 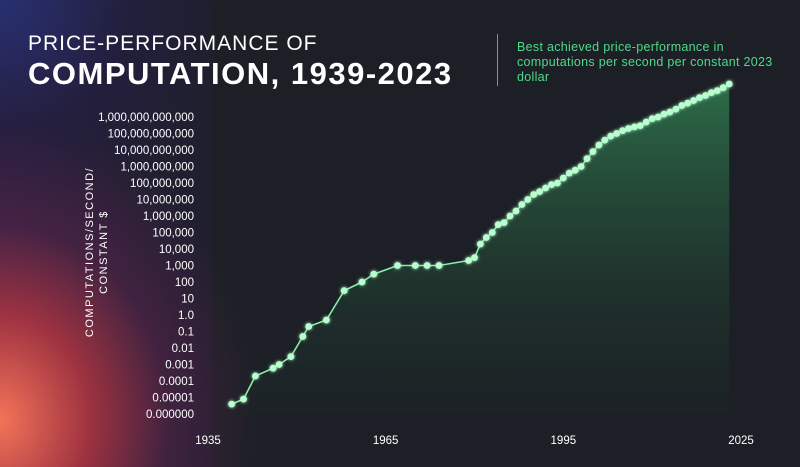 I want to click on y-tick-label: 1,000,000,000, so click(x=157, y=168).